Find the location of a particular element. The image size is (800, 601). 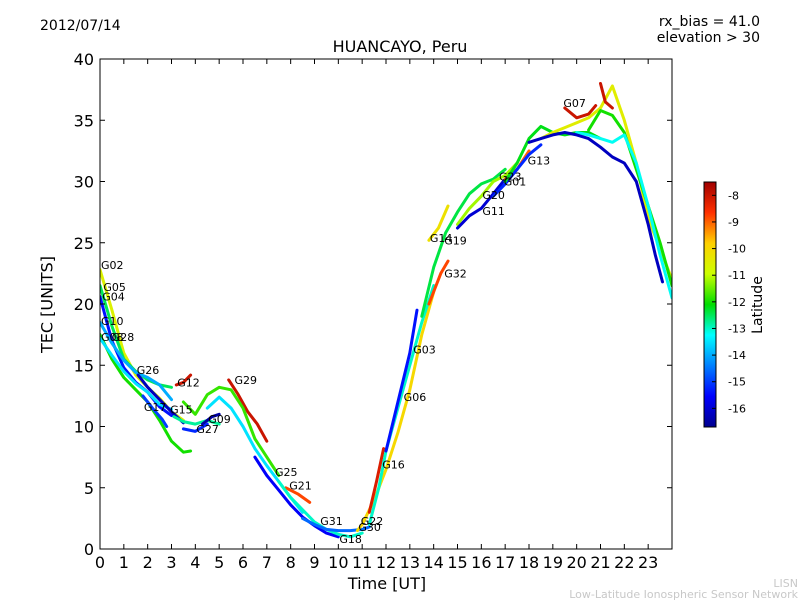

colorbar-tick-label: -9 is located at coordinates (733, 222).